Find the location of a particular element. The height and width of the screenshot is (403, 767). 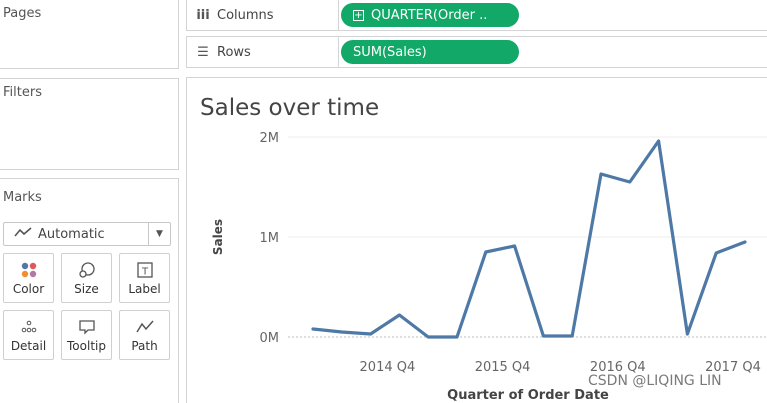

tooltip-button: Tooltip is located at coordinates (86, 335).